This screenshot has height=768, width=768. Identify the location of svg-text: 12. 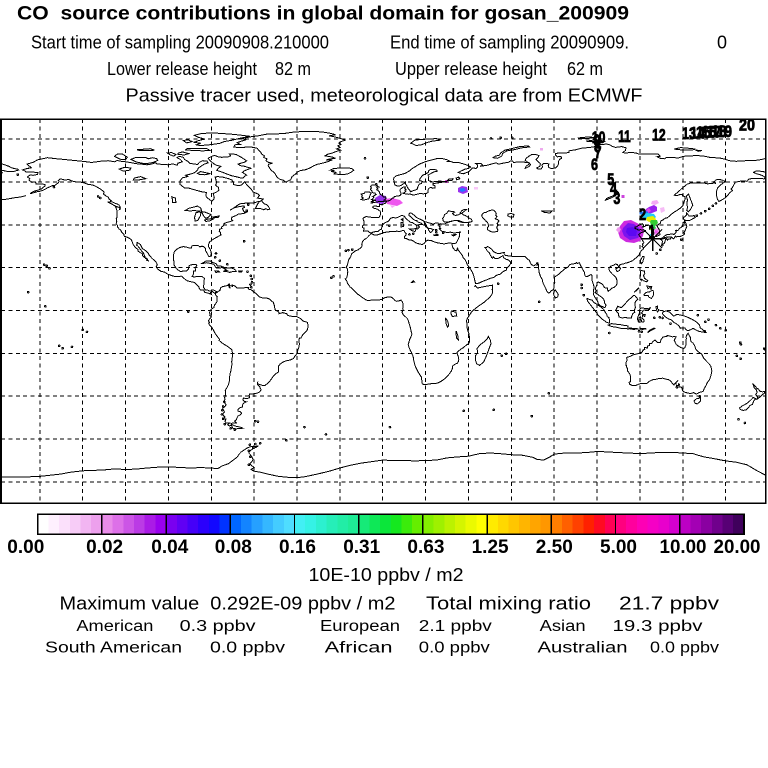
(659, 135).